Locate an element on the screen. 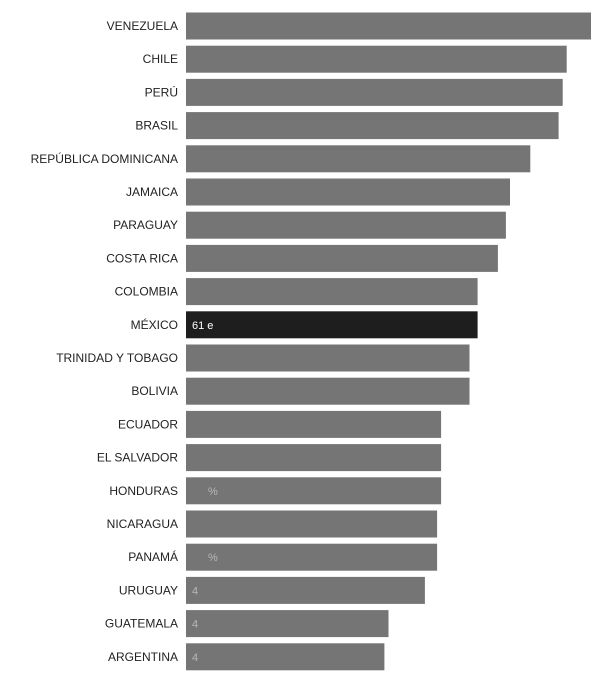 This screenshot has height=673, width=593. category-label-14: HONDURAS is located at coordinates (143, 491).